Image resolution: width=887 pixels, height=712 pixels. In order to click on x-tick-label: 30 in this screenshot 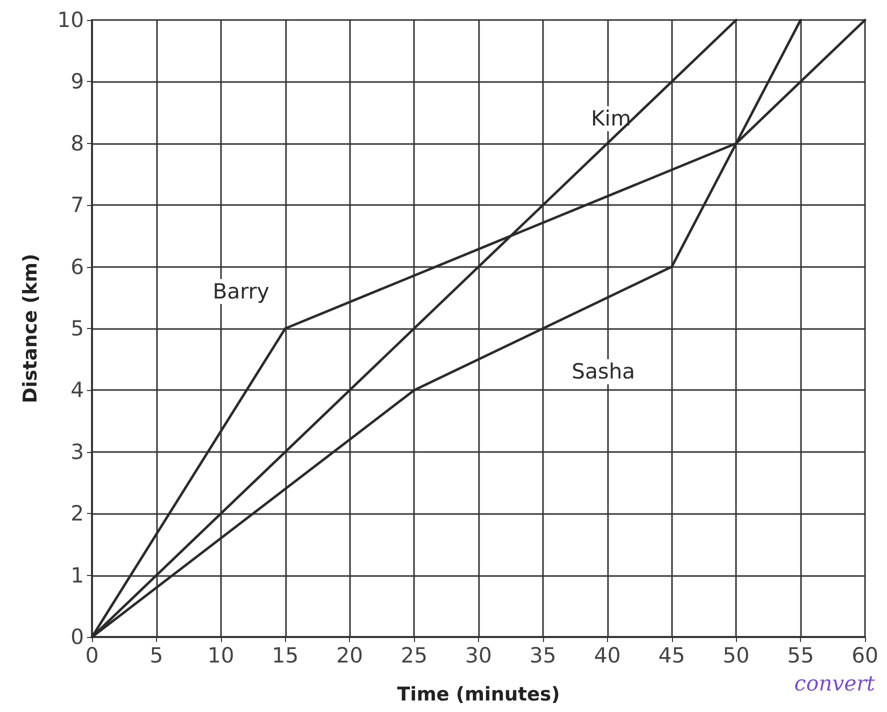, I will do `click(478, 656)`.